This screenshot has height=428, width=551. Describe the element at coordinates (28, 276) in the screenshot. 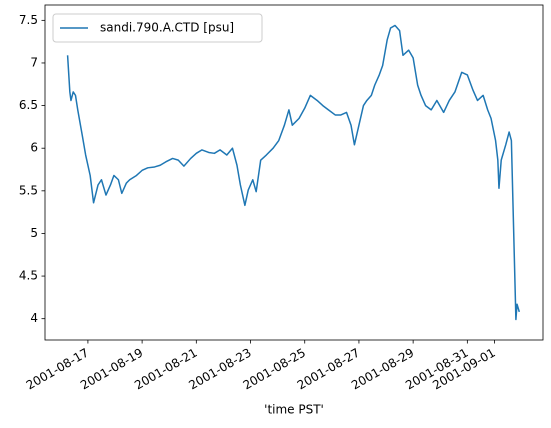

I see `y-tick-label: 4.5` at that location.